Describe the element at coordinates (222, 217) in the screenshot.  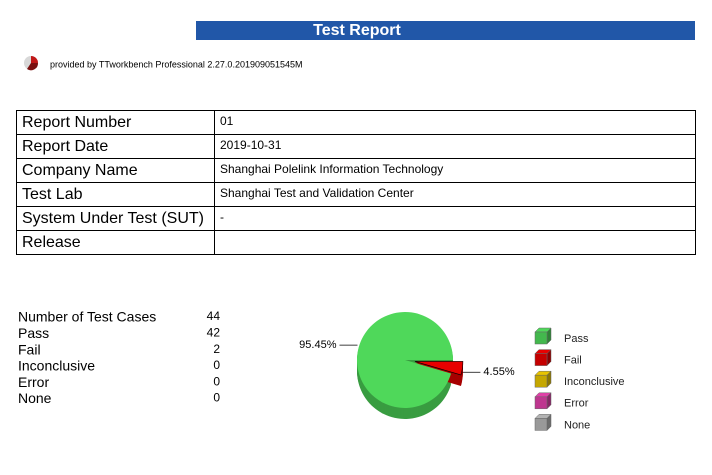
I see `row-value: -` at that location.